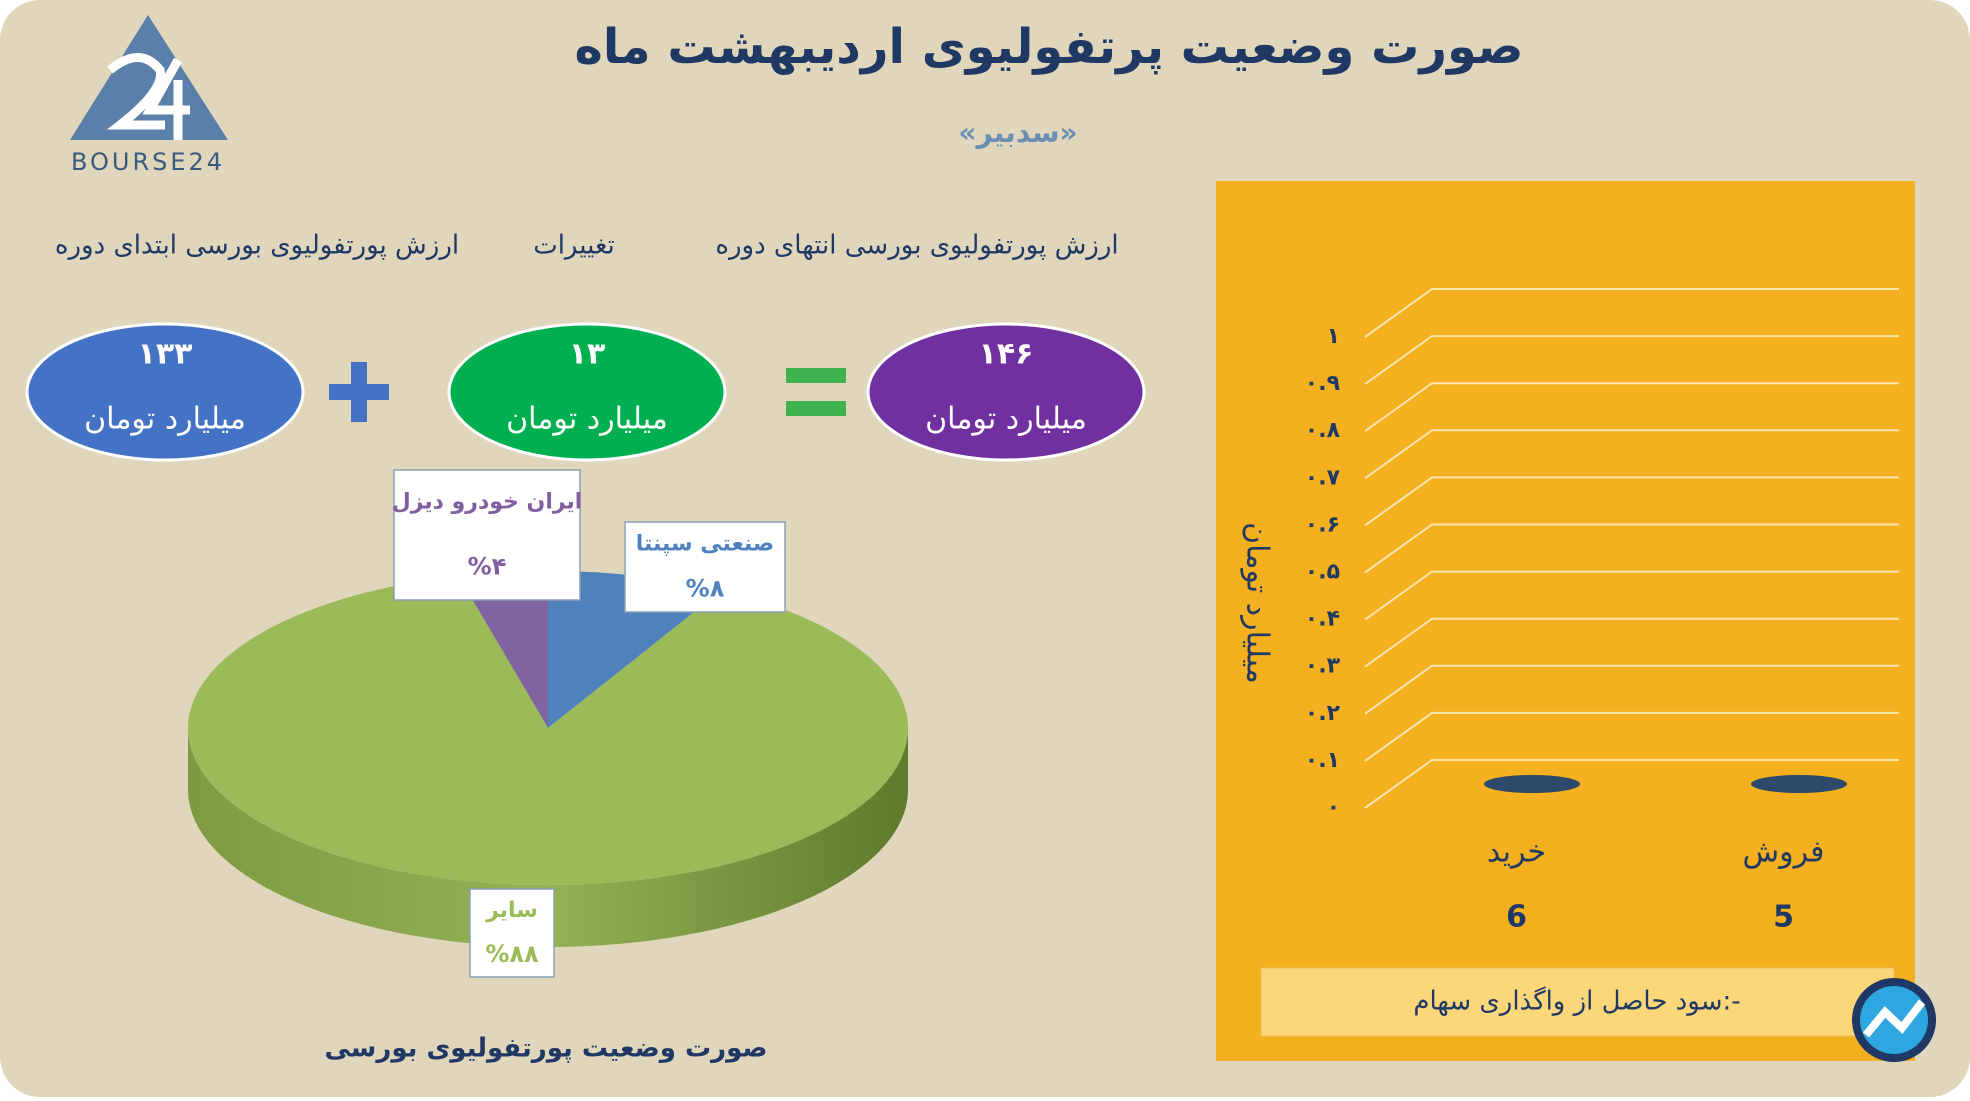 The height and width of the screenshot is (1101, 1970). What do you see at coordinates (148, 162) in the screenshot?
I see `logo-text: BOURSE24` at bounding box center [148, 162].